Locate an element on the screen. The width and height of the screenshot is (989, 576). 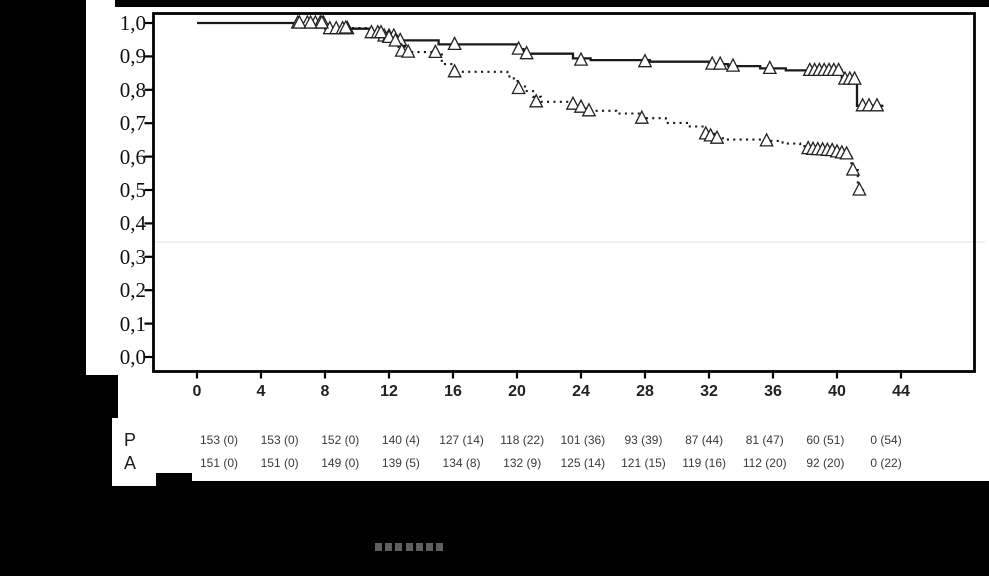
risk-count-a-t16: 134 (8) is located at coordinates (461, 463).